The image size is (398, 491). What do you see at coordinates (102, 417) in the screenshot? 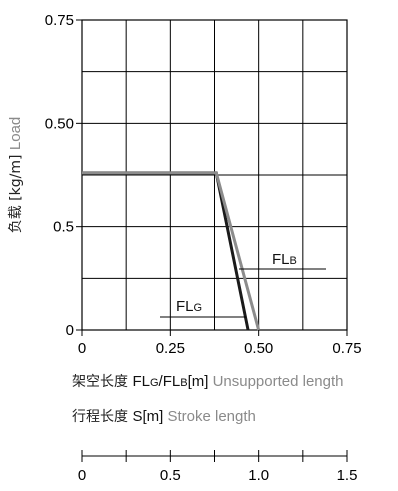
I see `x2-axis-label-cn: 行程长度` at bounding box center [102, 417].